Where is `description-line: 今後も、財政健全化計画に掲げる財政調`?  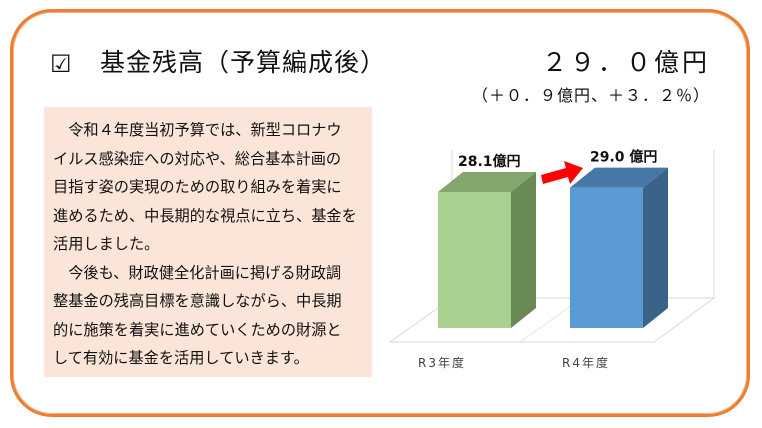 description-line: 今後も、財政健全化計画に掲げる財政調 is located at coordinates (197, 272).